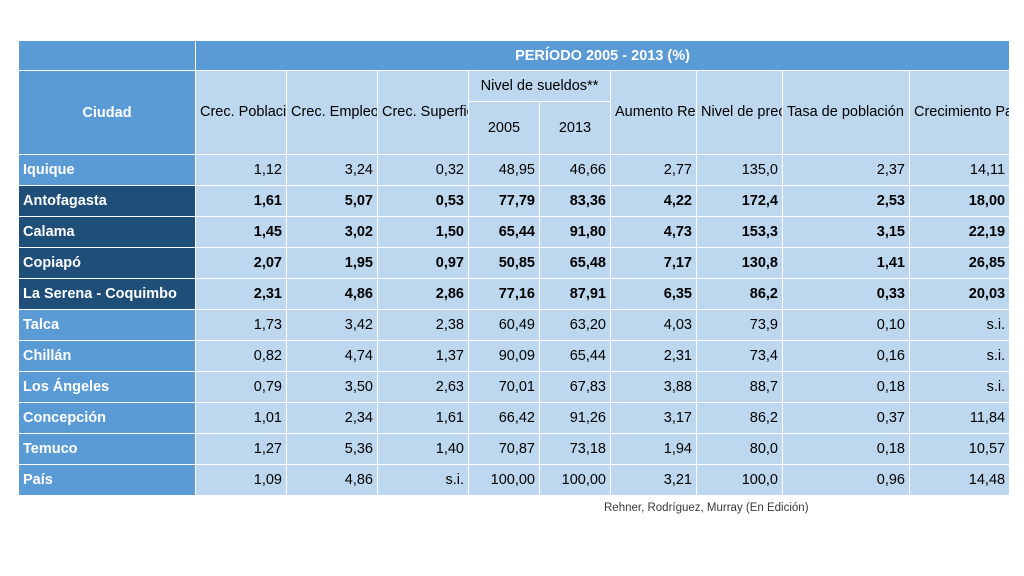 This screenshot has width=1024, height=576. What do you see at coordinates (653, 325) in the screenshot?
I see `value-cell: 4,03` at bounding box center [653, 325].